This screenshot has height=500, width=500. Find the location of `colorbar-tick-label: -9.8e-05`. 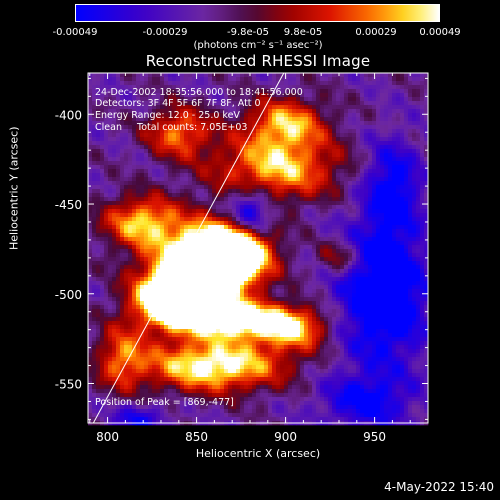

colorbar-tick-label: -9.8e-05 is located at coordinates (248, 32).